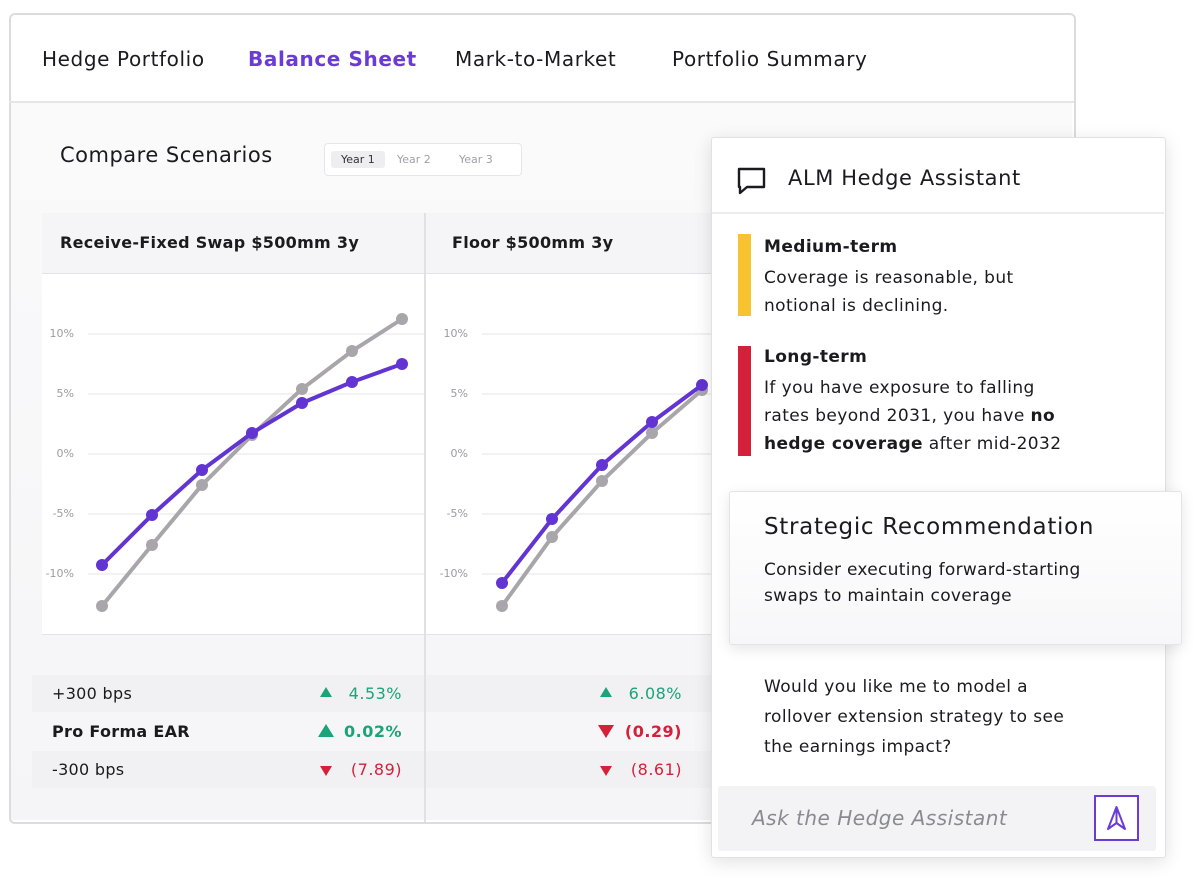  Describe the element at coordinates (536, 59) in the screenshot. I see `tab: Mark-to-Market` at that location.